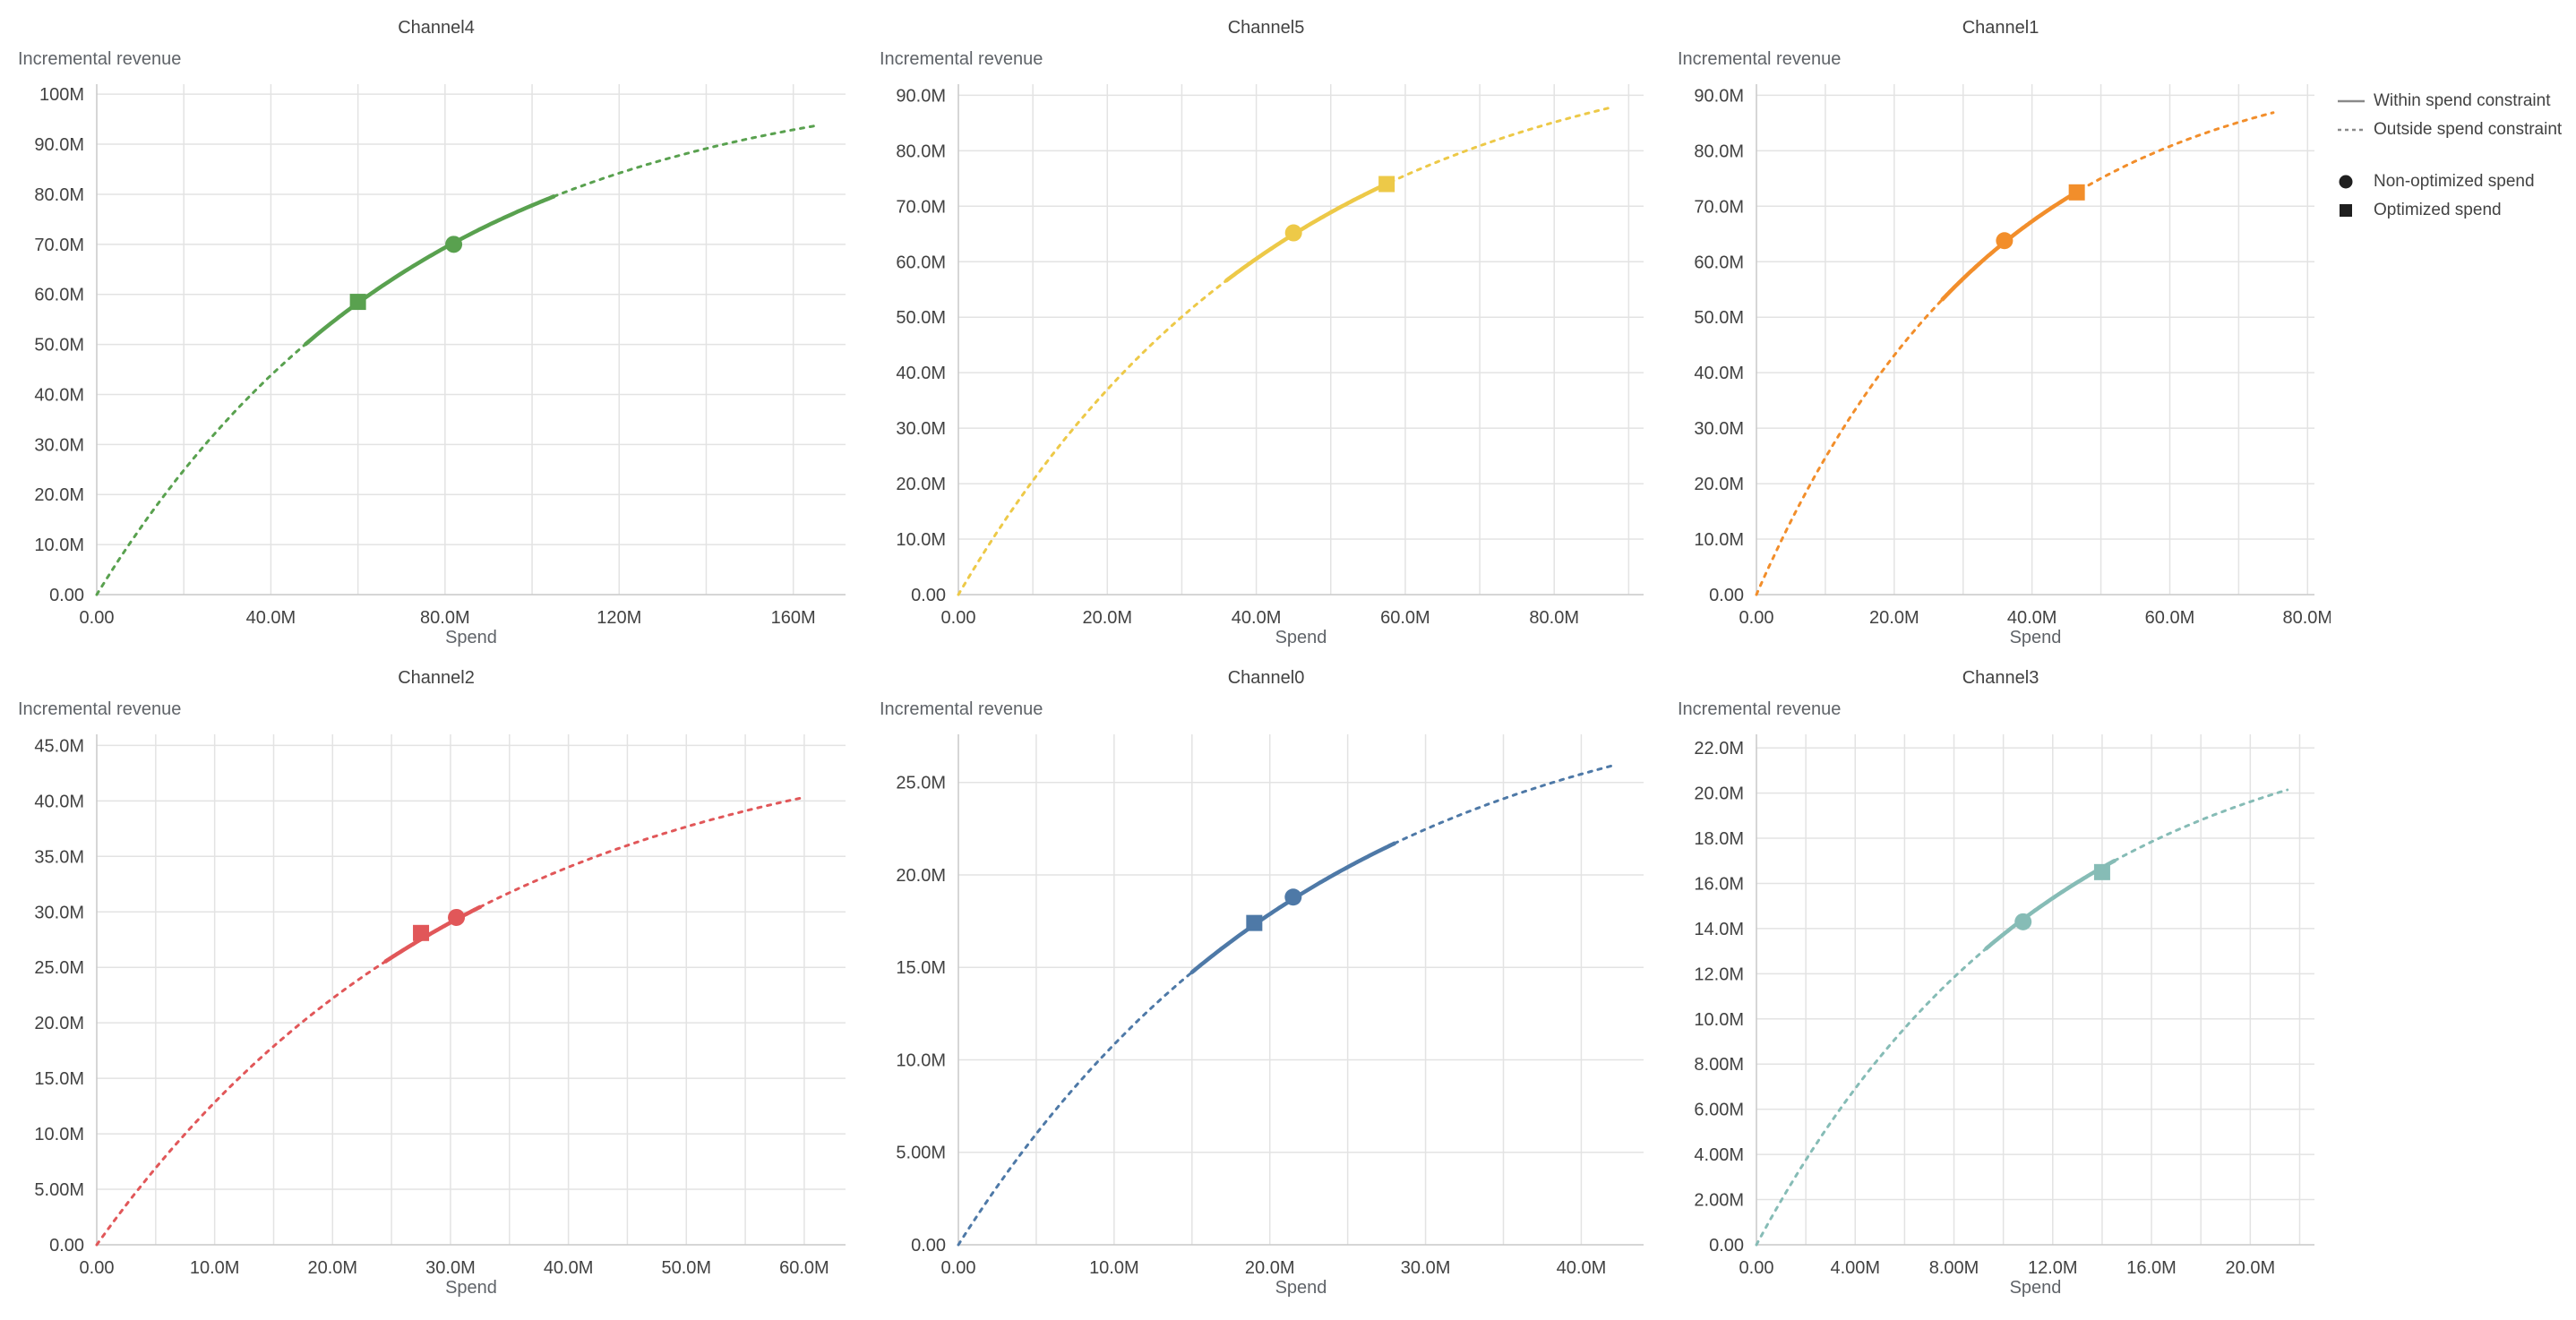 The height and width of the screenshot is (1320, 2576). Describe the element at coordinates (59, 746) in the screenshot. I see `y-tick-label: 45.0M` at that location.